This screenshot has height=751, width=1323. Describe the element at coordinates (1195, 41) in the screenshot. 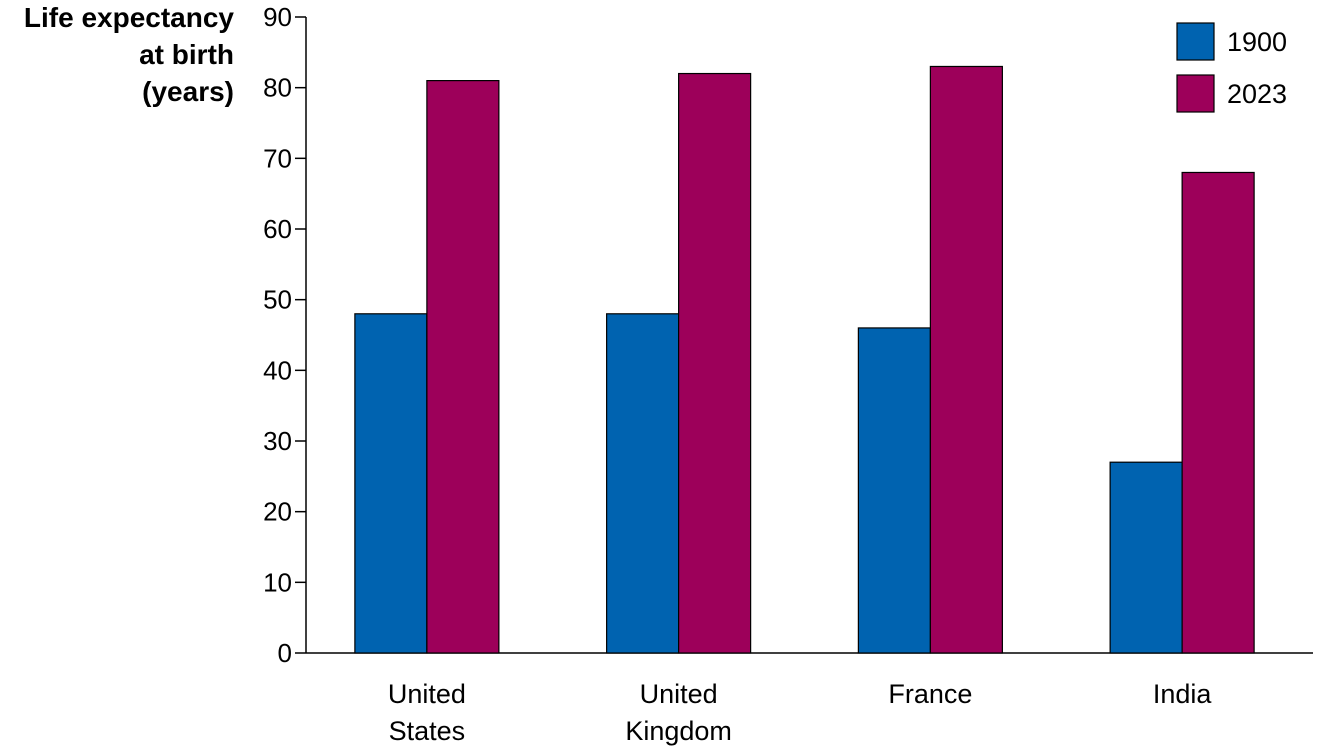

I see `legend-swatch-1900` at that location.